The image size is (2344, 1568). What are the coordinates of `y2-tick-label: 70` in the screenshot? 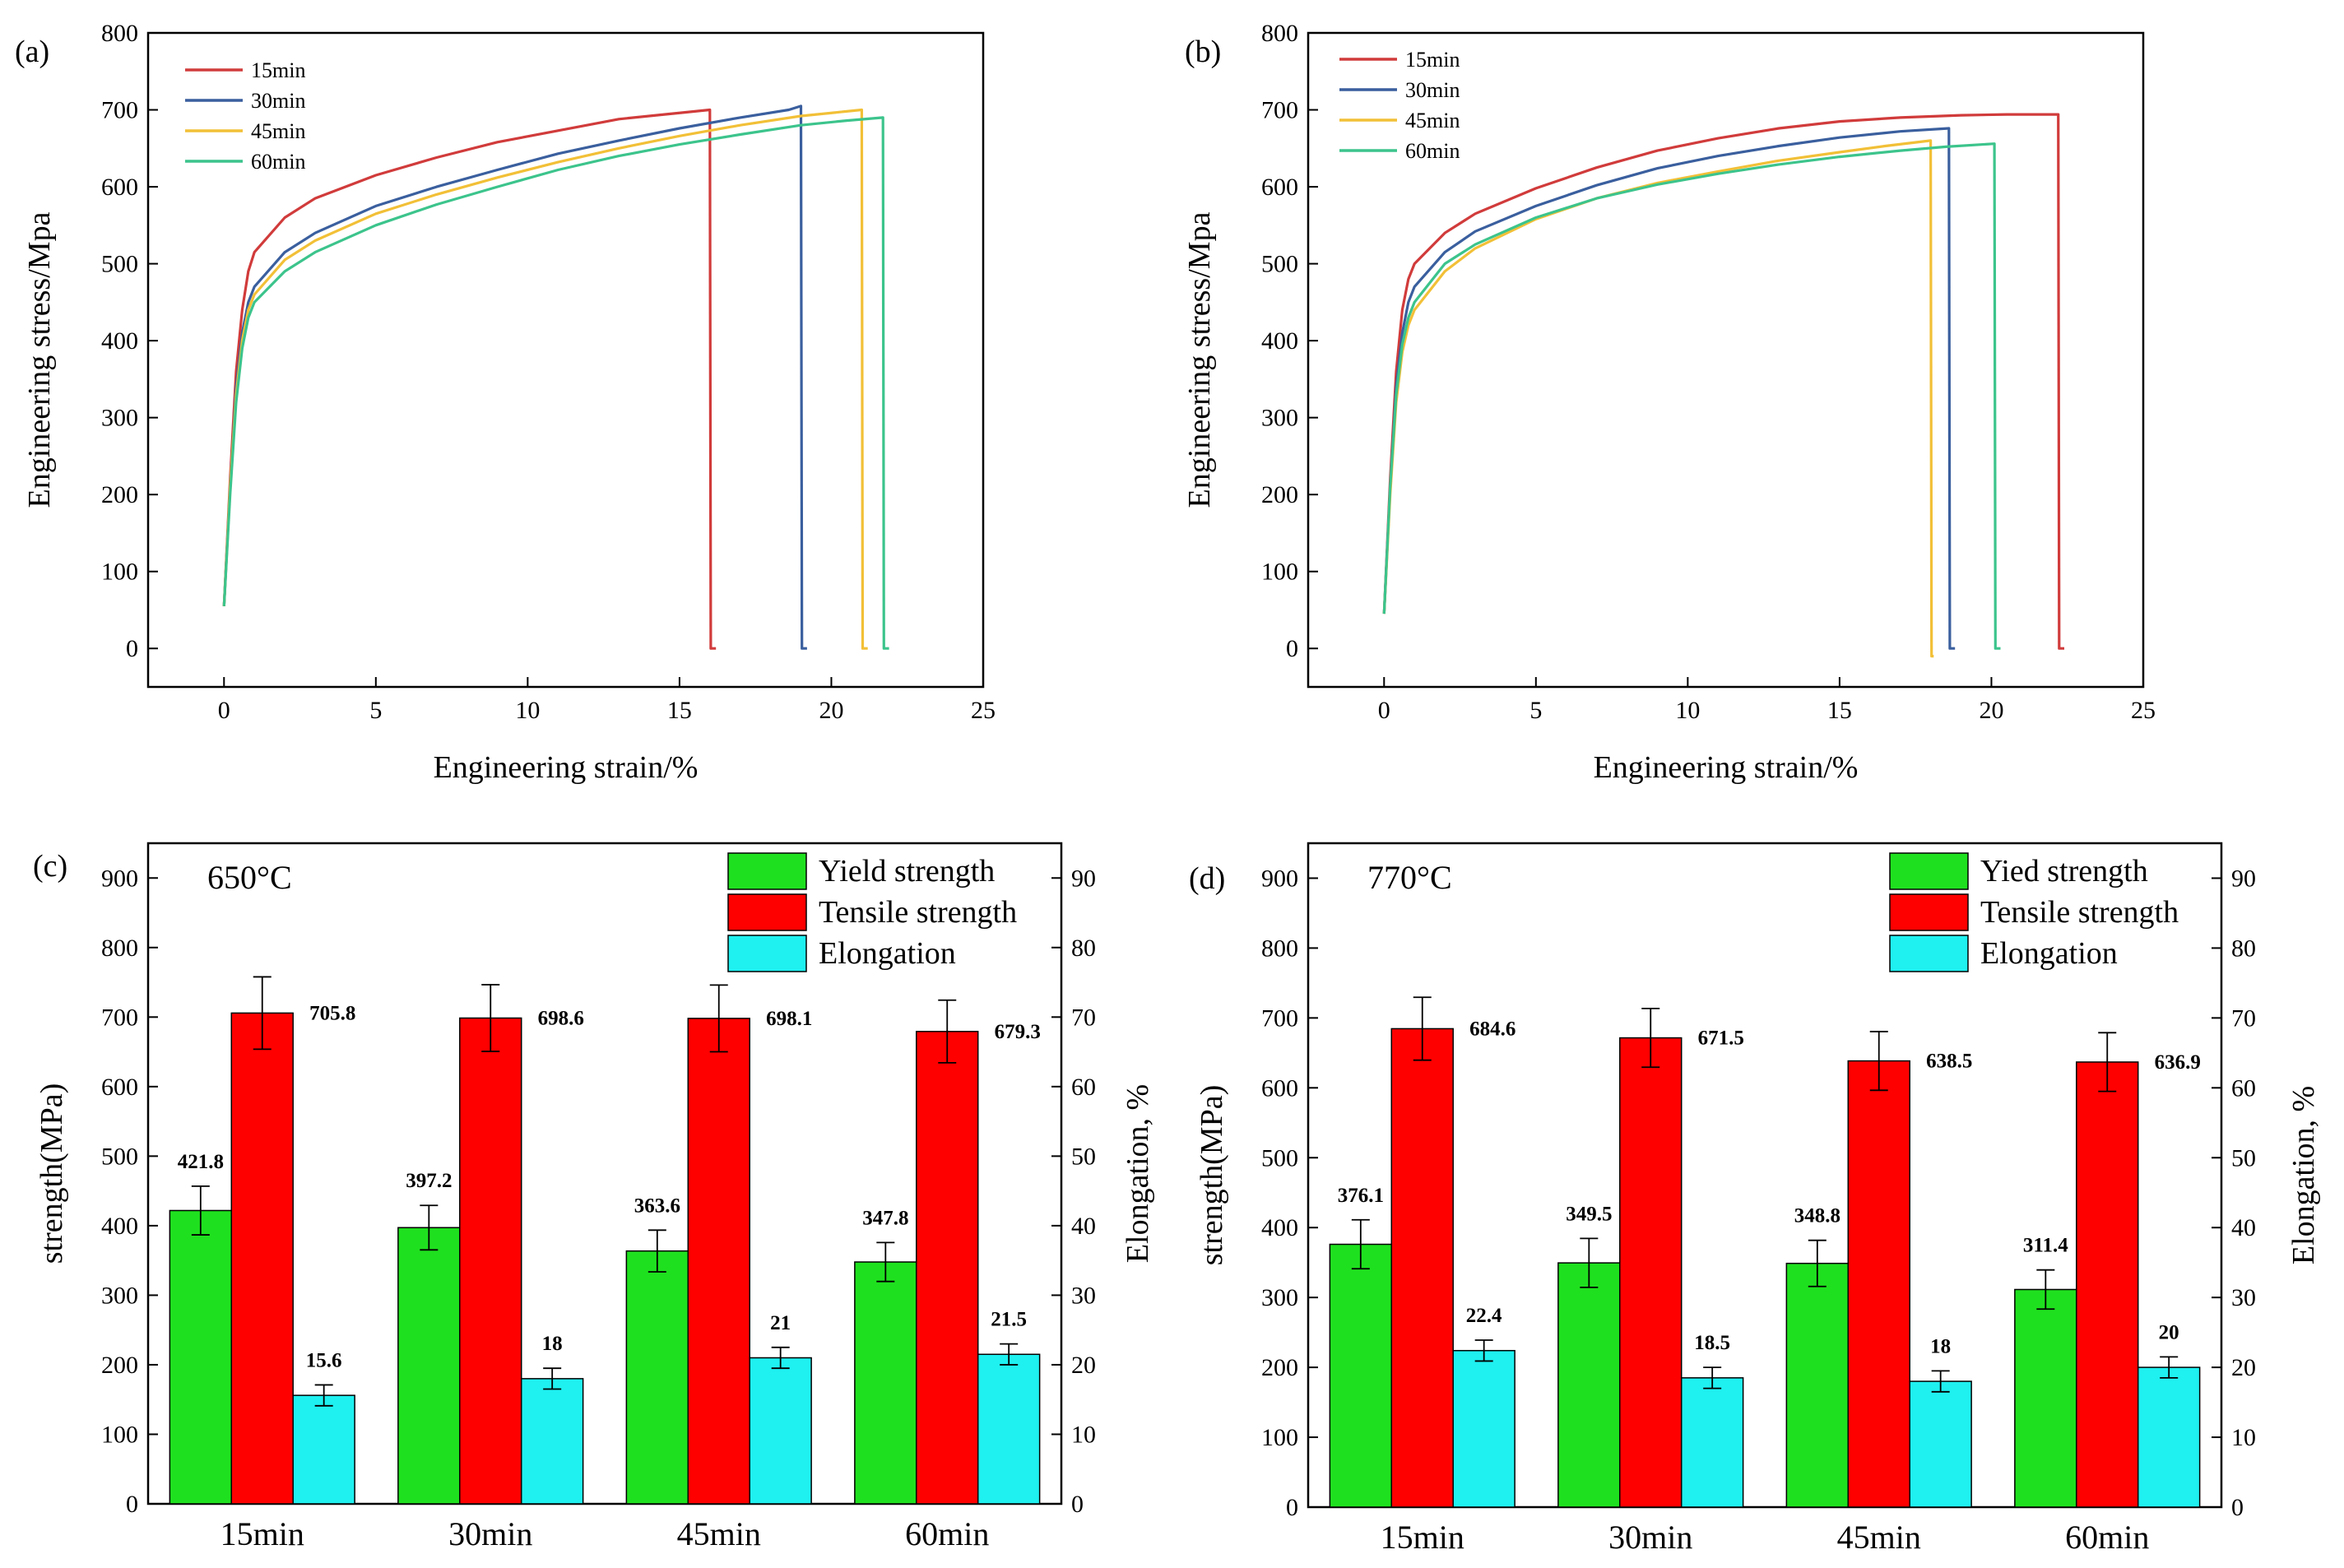 It's located at (1083, 1017).